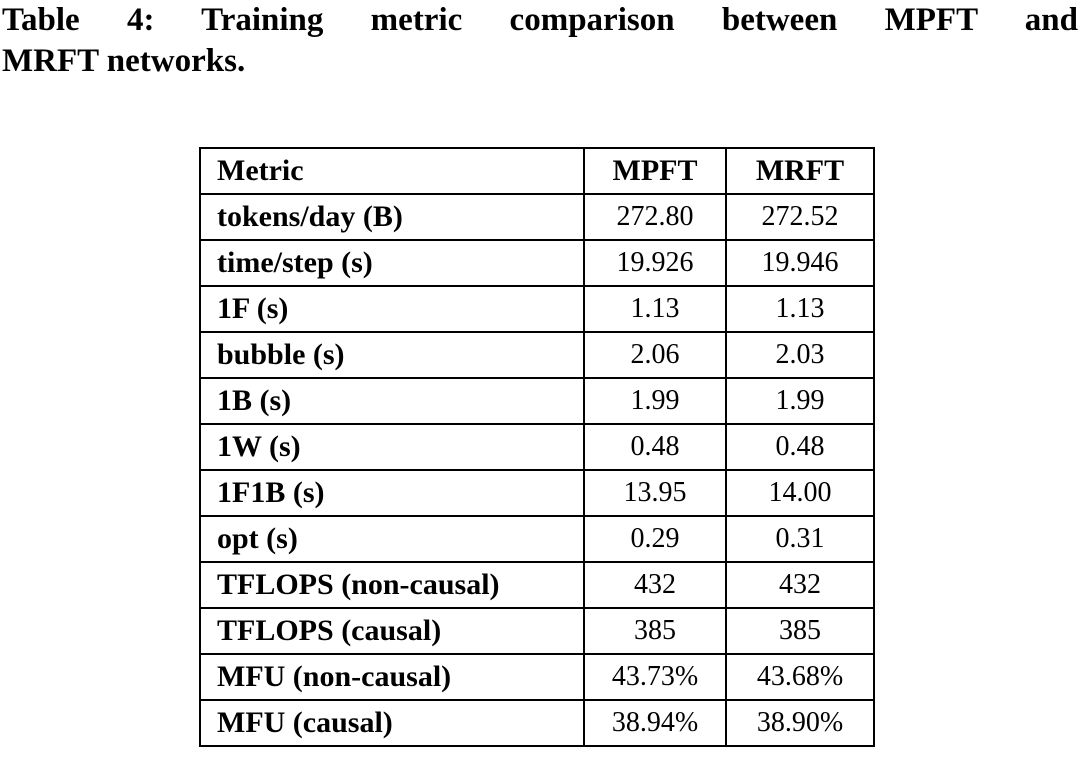  I want to click on mrft-value-cell: 43.68%, so click(800, 677).